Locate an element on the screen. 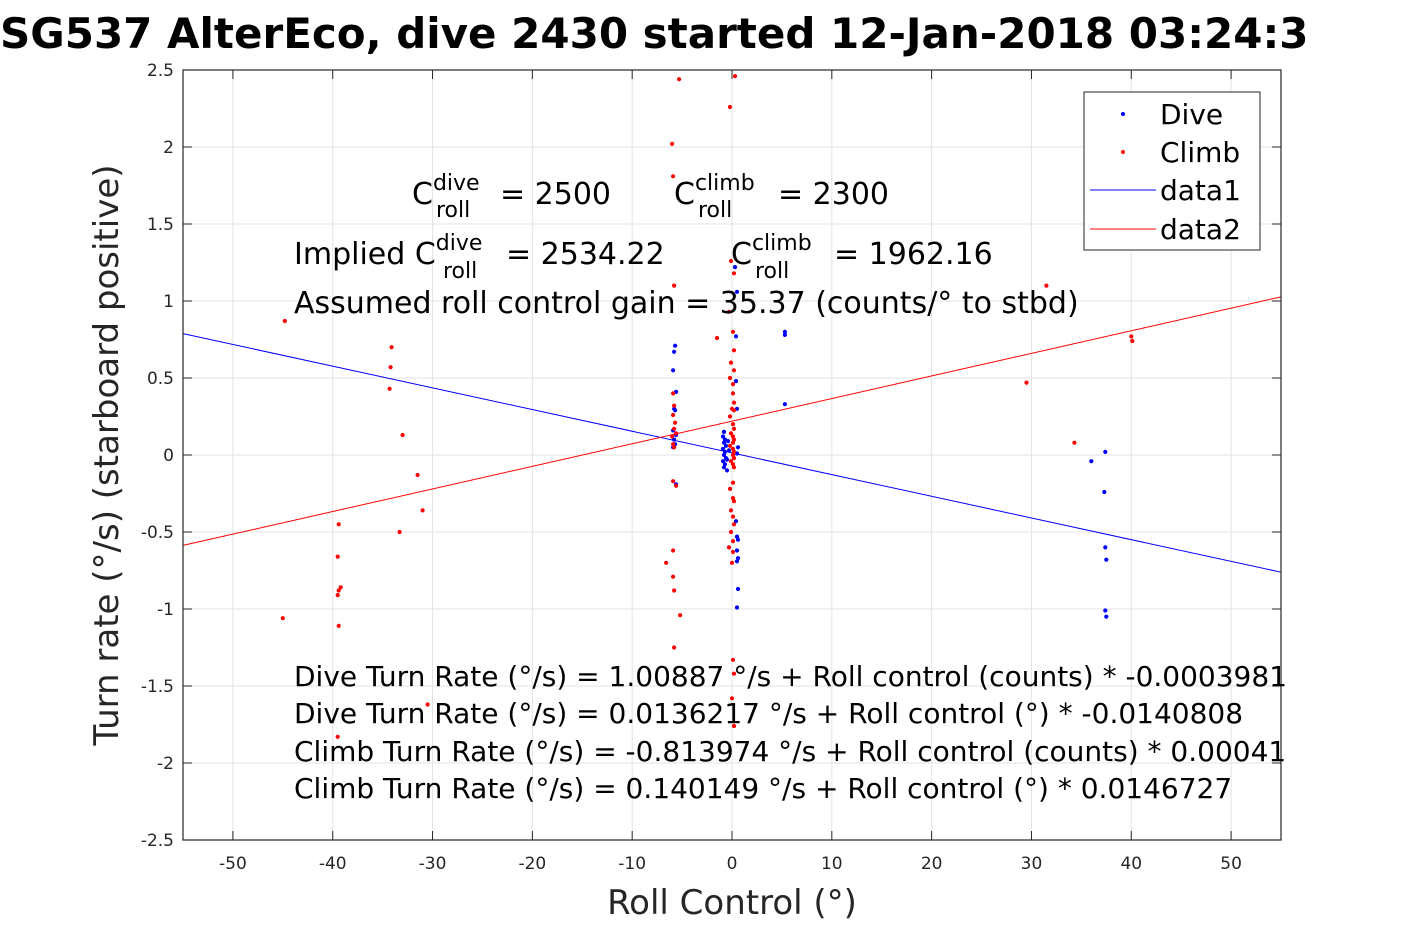 Image resolution: width=1417 pixels, height=945 pixels. y-tick-label: 1.5 is located at coordinates (160, 225).